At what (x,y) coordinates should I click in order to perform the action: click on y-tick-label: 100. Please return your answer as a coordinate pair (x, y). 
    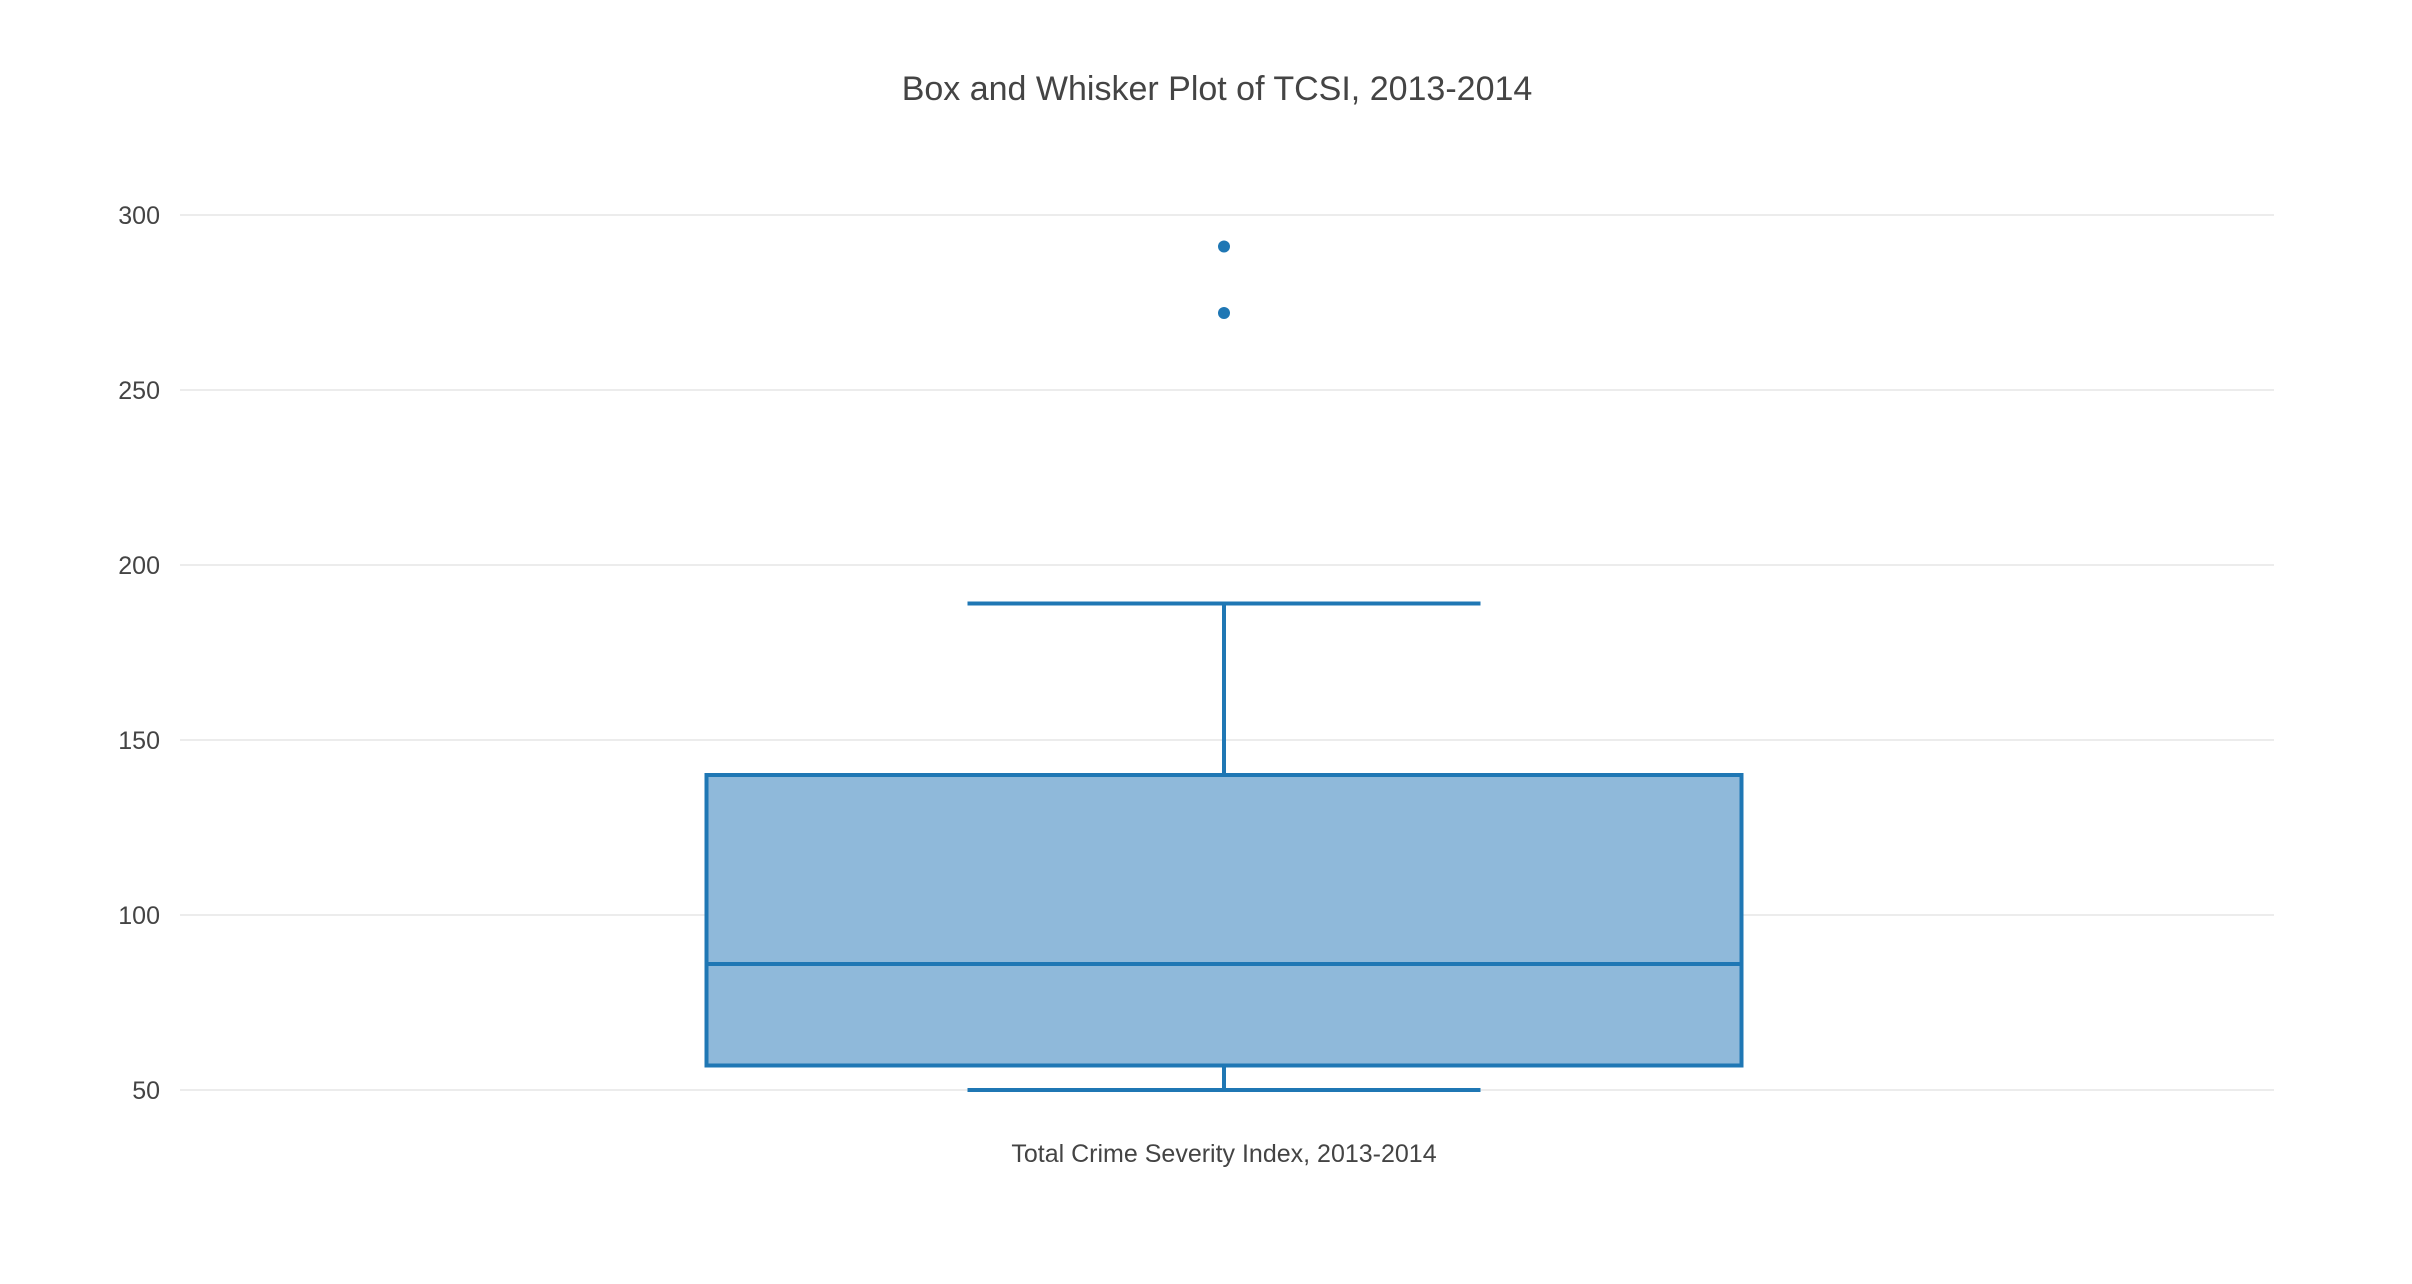
    Looking at the image, I should click on (139, 916).